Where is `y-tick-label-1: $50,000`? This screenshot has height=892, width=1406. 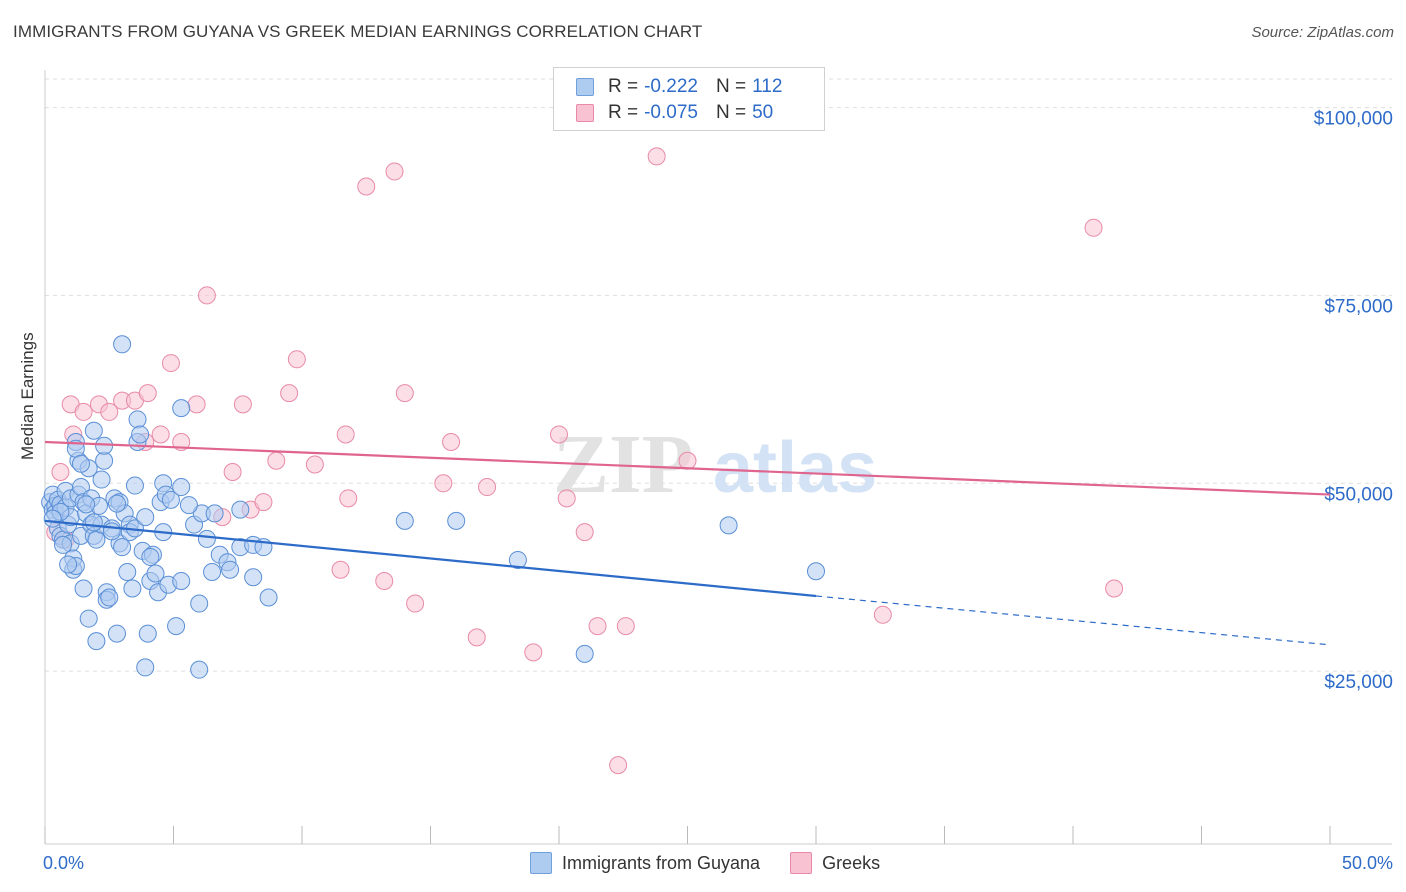
y-tick-label-1: $50,000 is located at coordinates (1358, 494).